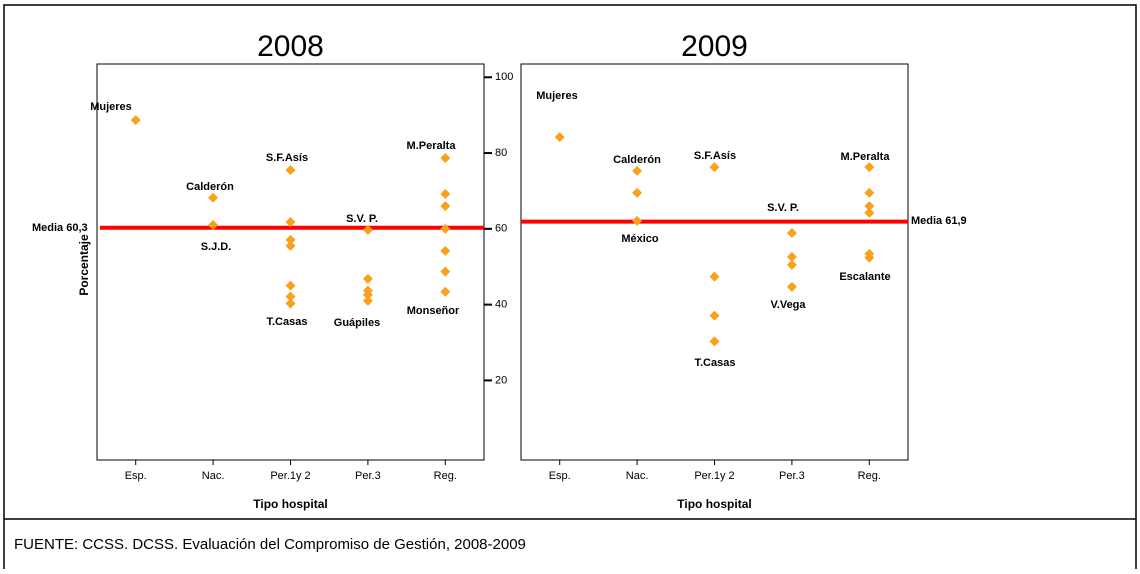  Describe the element at coordinates (788, 305) in the screenshot. I see `annotation: V.Vega` at that location.